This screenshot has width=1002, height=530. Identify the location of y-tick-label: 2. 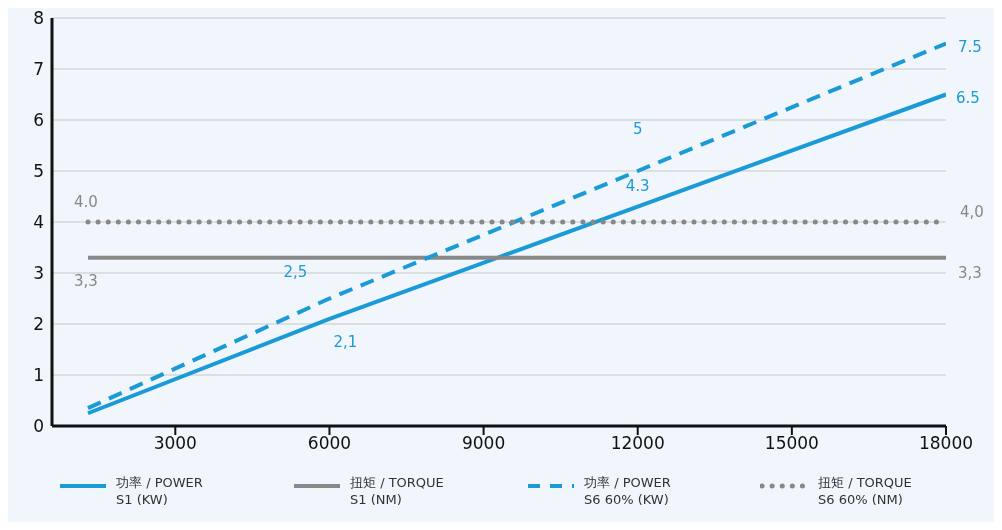
(38, 324).